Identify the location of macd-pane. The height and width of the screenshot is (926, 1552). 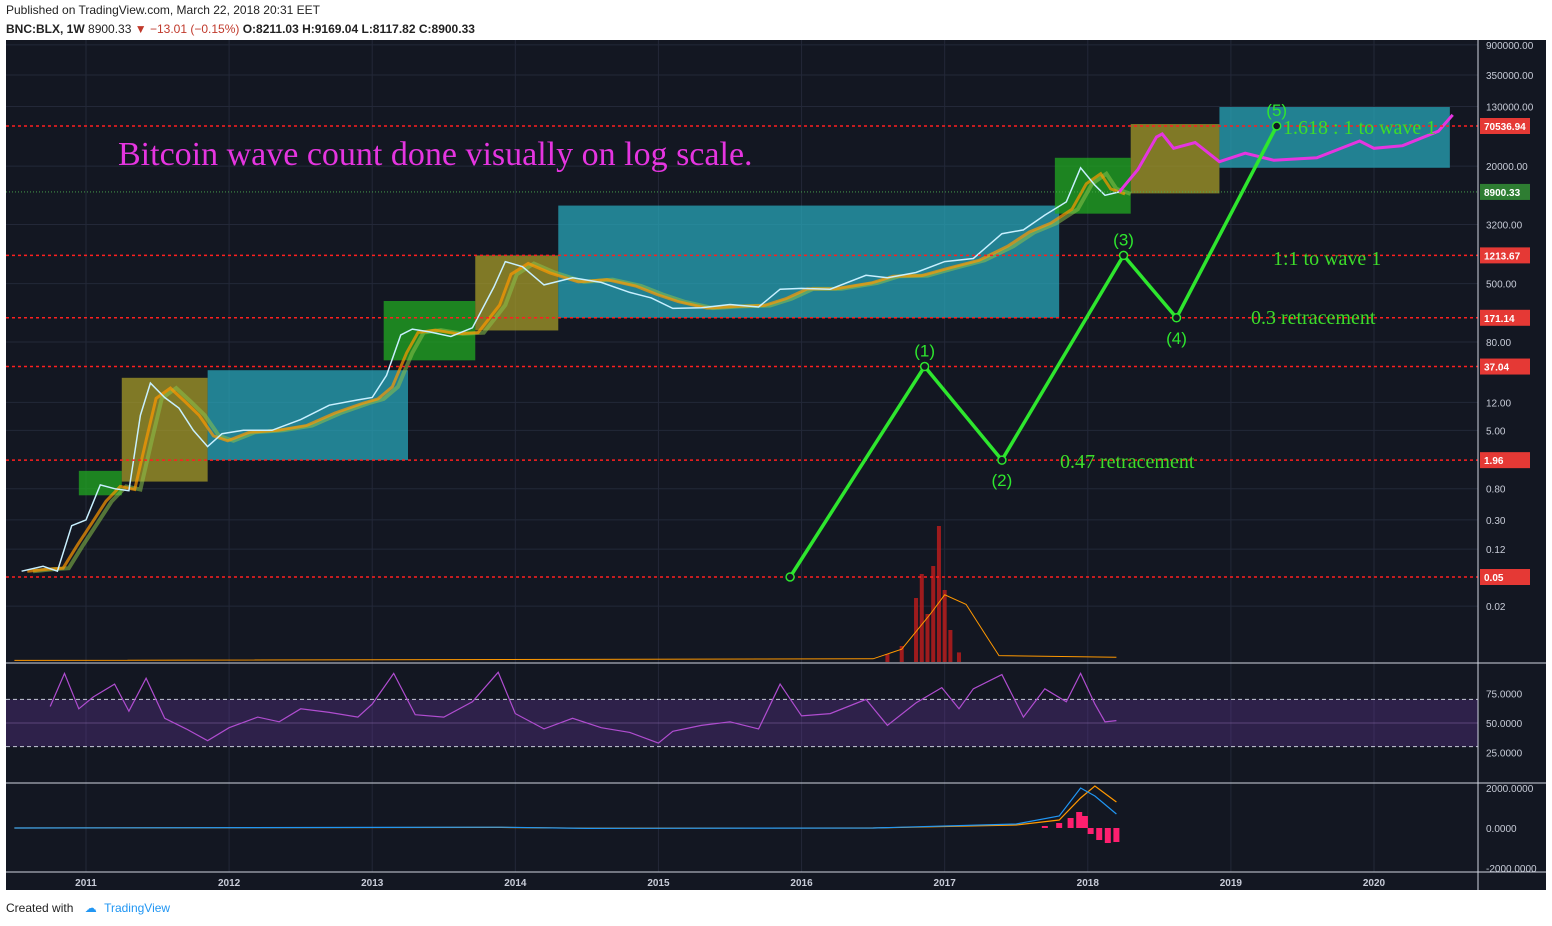
(567, 814).